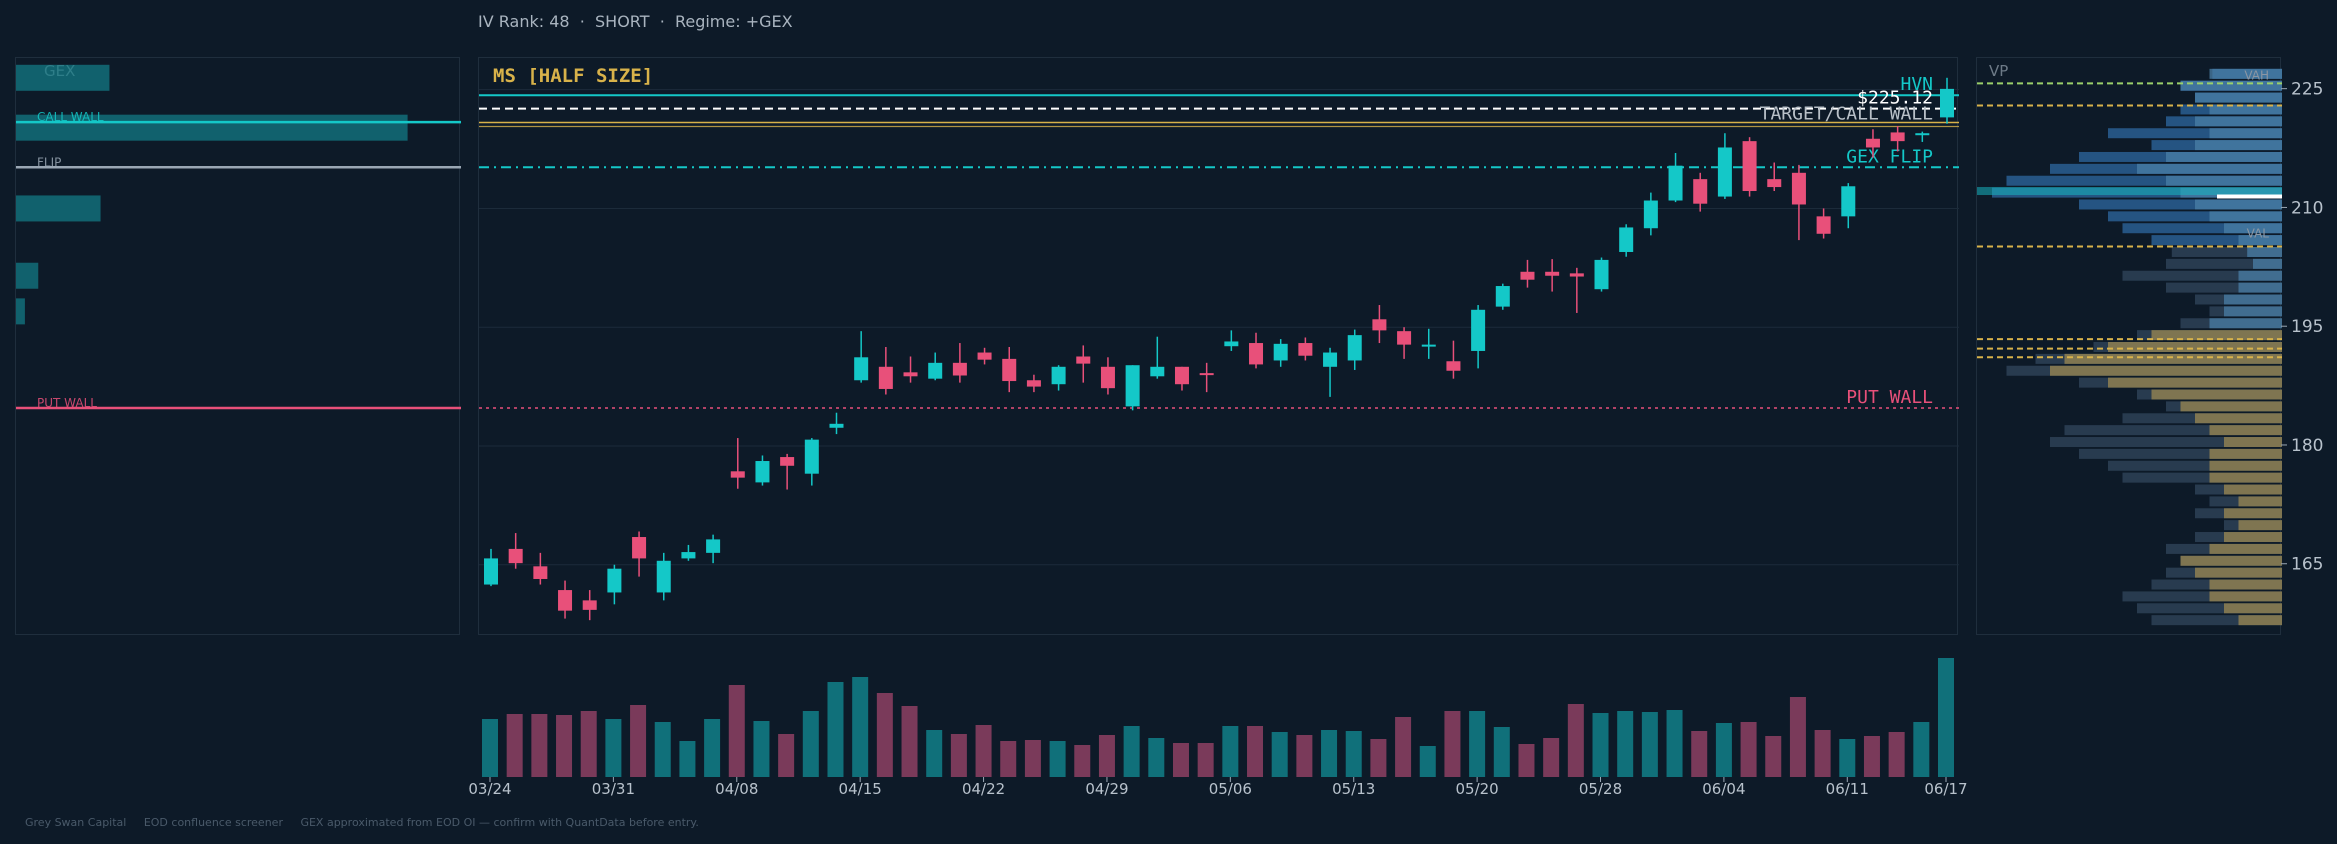 The height and width of the screenshot is (844, 2337). I want to click on vp-poc-band, so click(2129, 191).